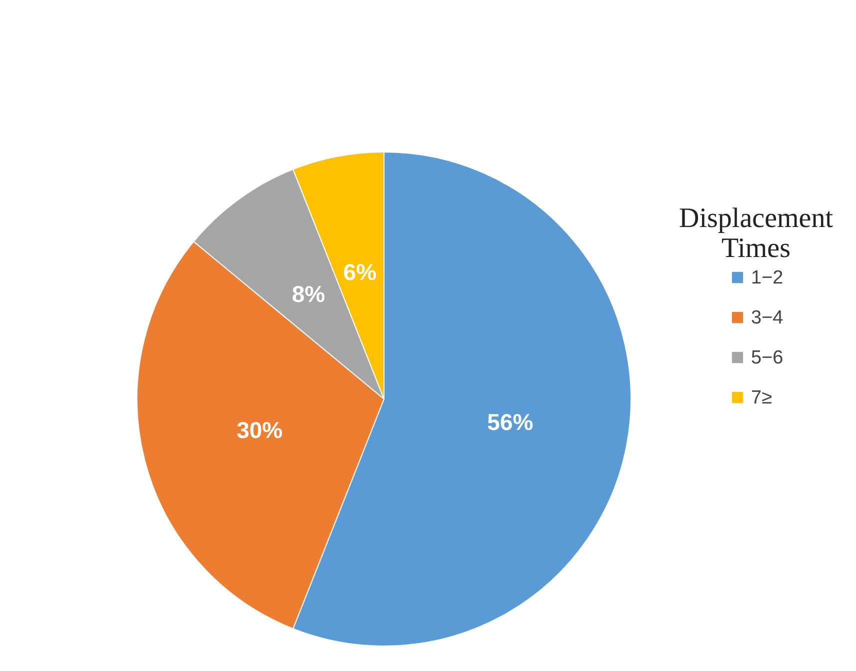 This screenshot has height=671, width=856. Describe the element at coordinates (761, 398) in the screenshot. I see `legend-label: 7≥` at that location.